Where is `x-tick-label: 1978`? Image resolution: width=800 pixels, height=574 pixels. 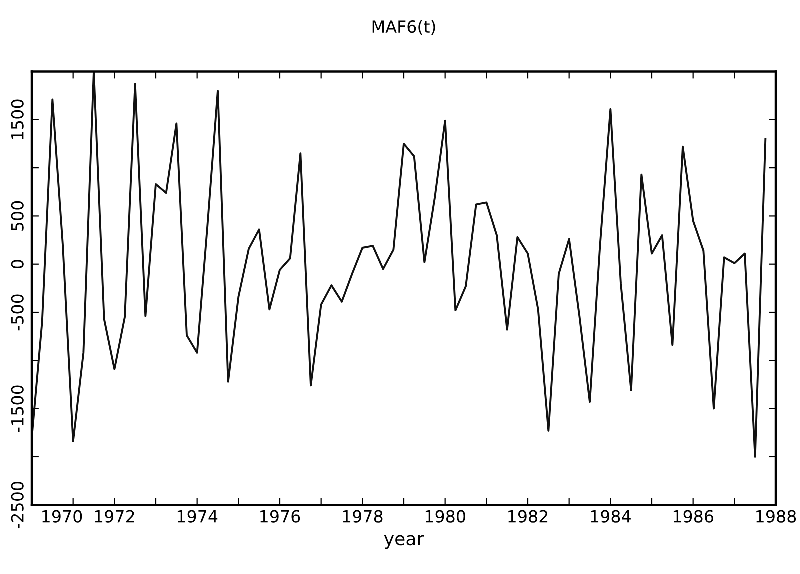 x-tick-label: 1978 is located at coordinates (363, 516).